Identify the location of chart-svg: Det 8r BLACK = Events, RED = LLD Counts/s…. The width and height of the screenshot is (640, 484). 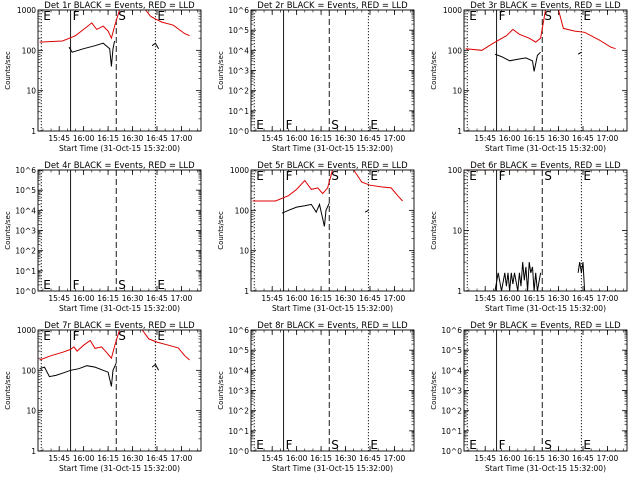
(316, 397).